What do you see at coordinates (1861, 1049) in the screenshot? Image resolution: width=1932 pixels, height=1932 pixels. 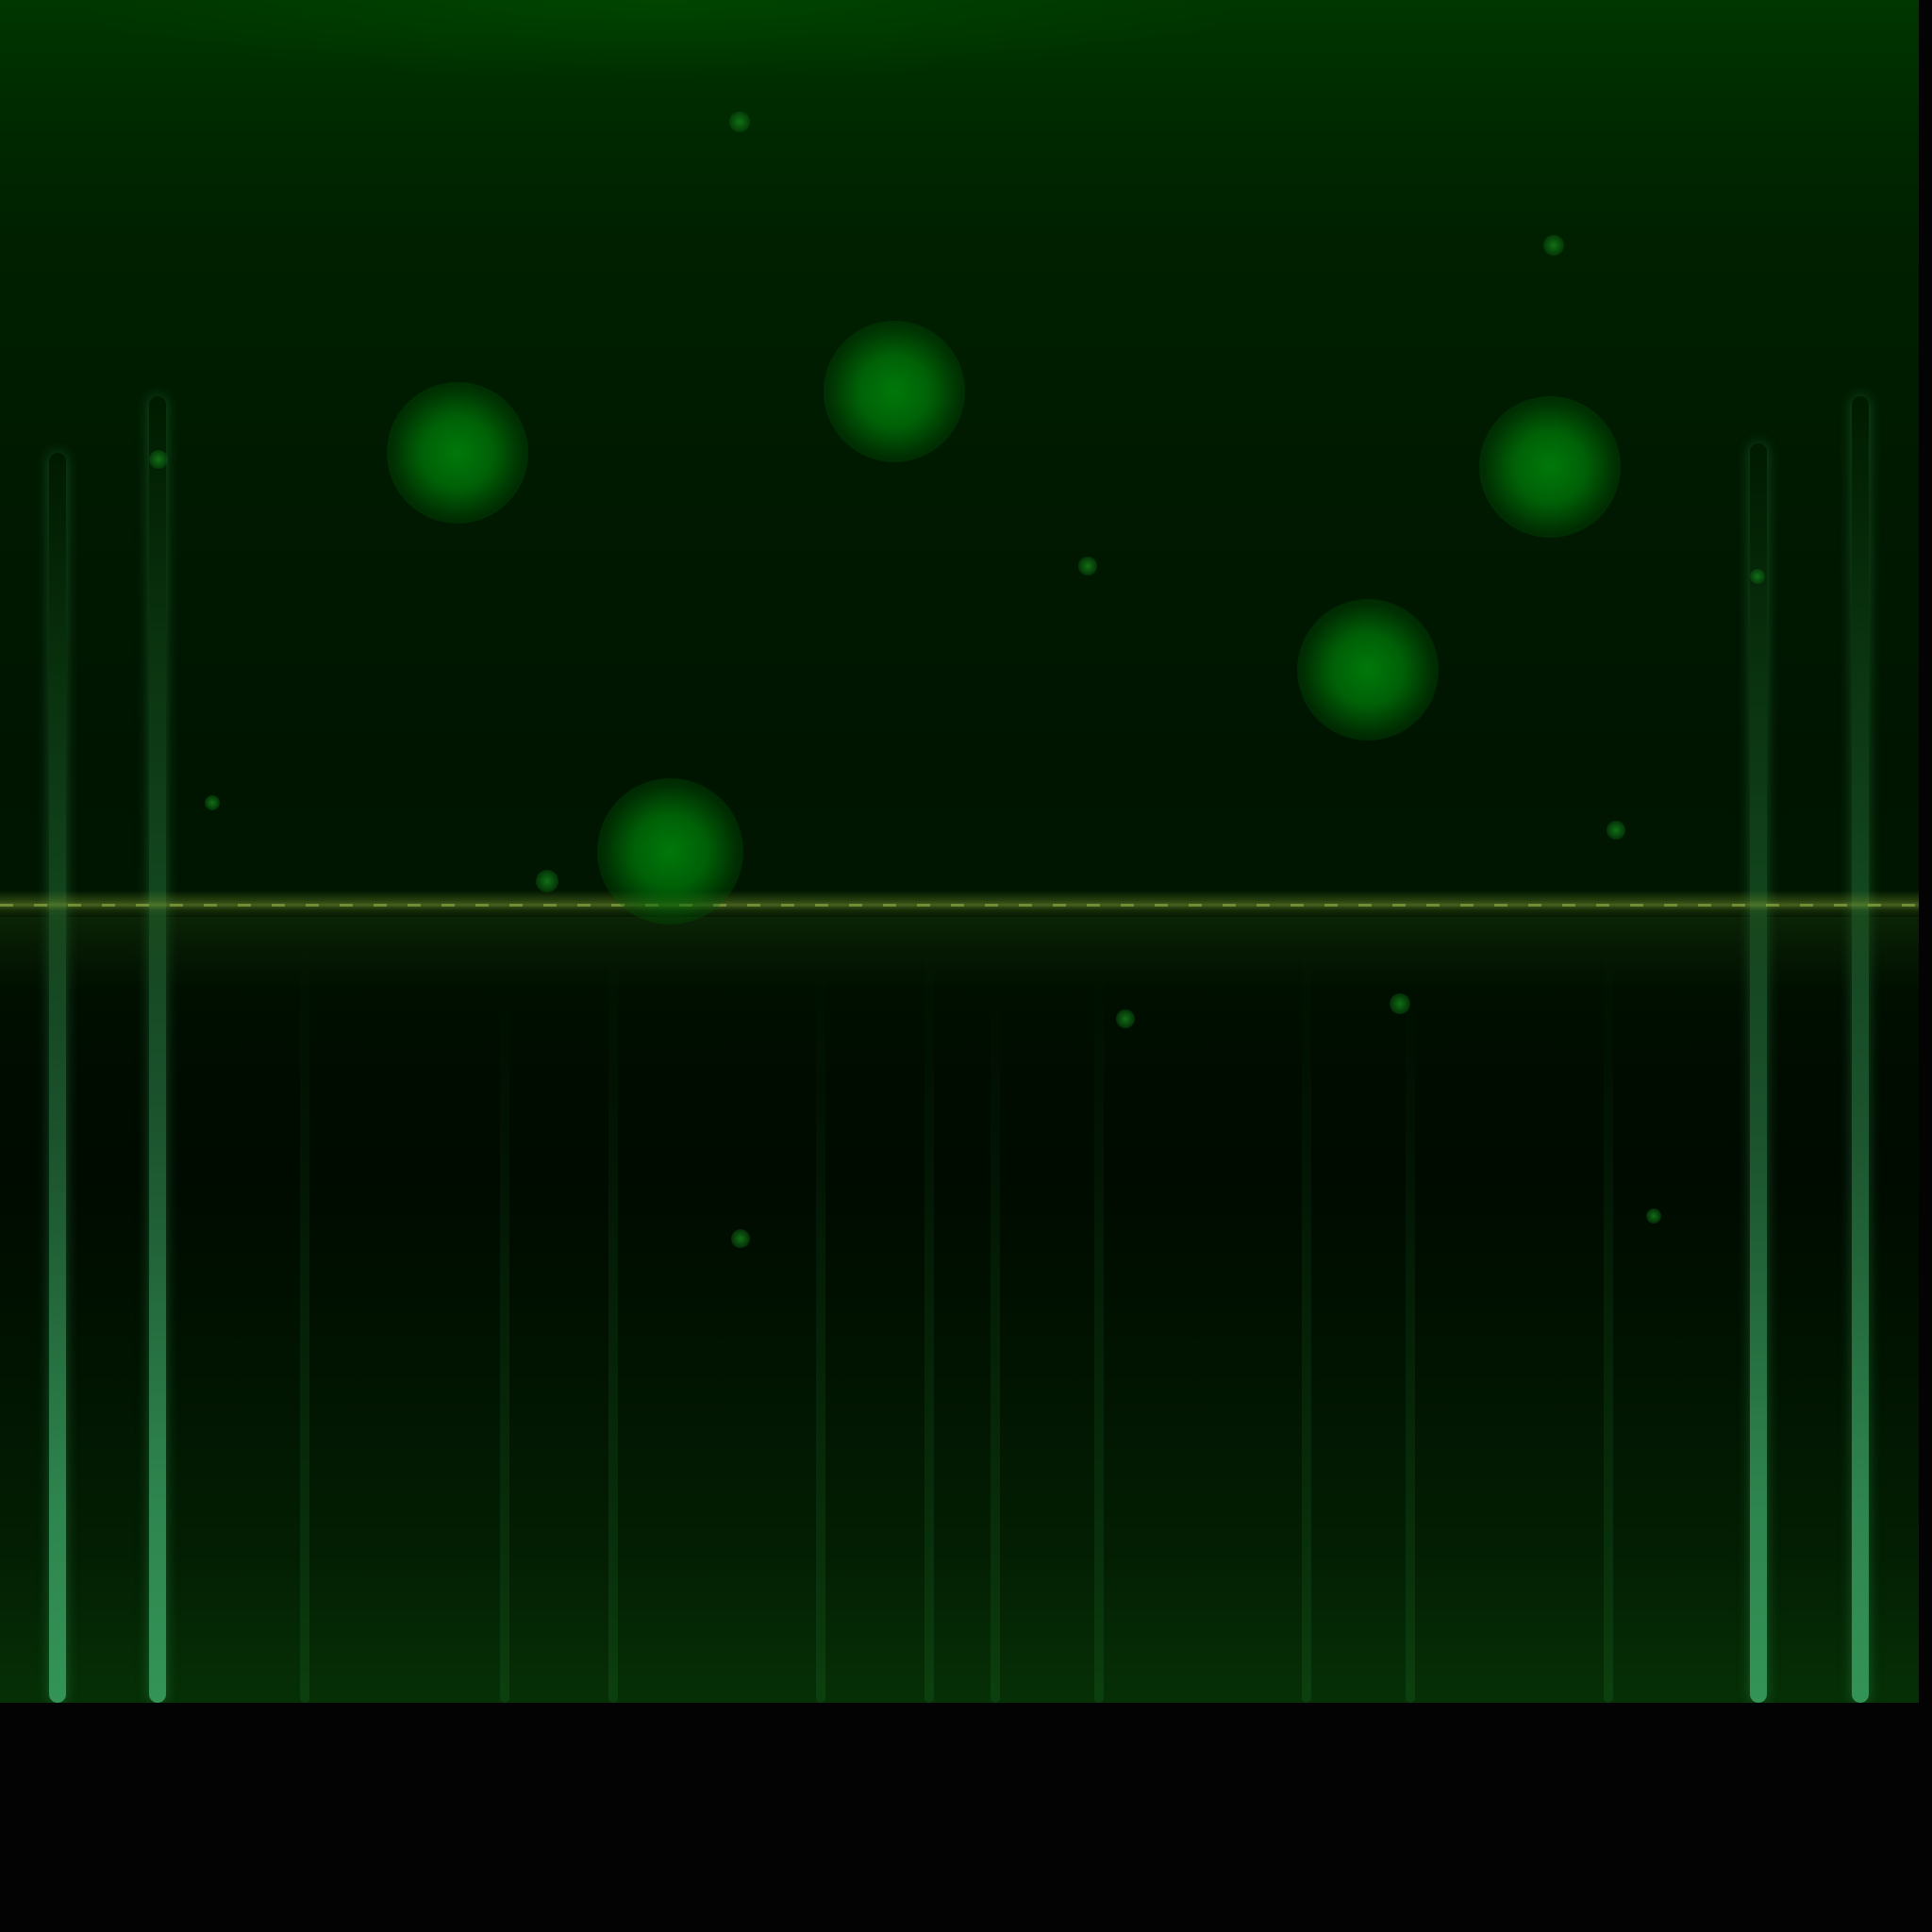 I see `light-beam-right-outer` at bounding box center [1861, 1049].